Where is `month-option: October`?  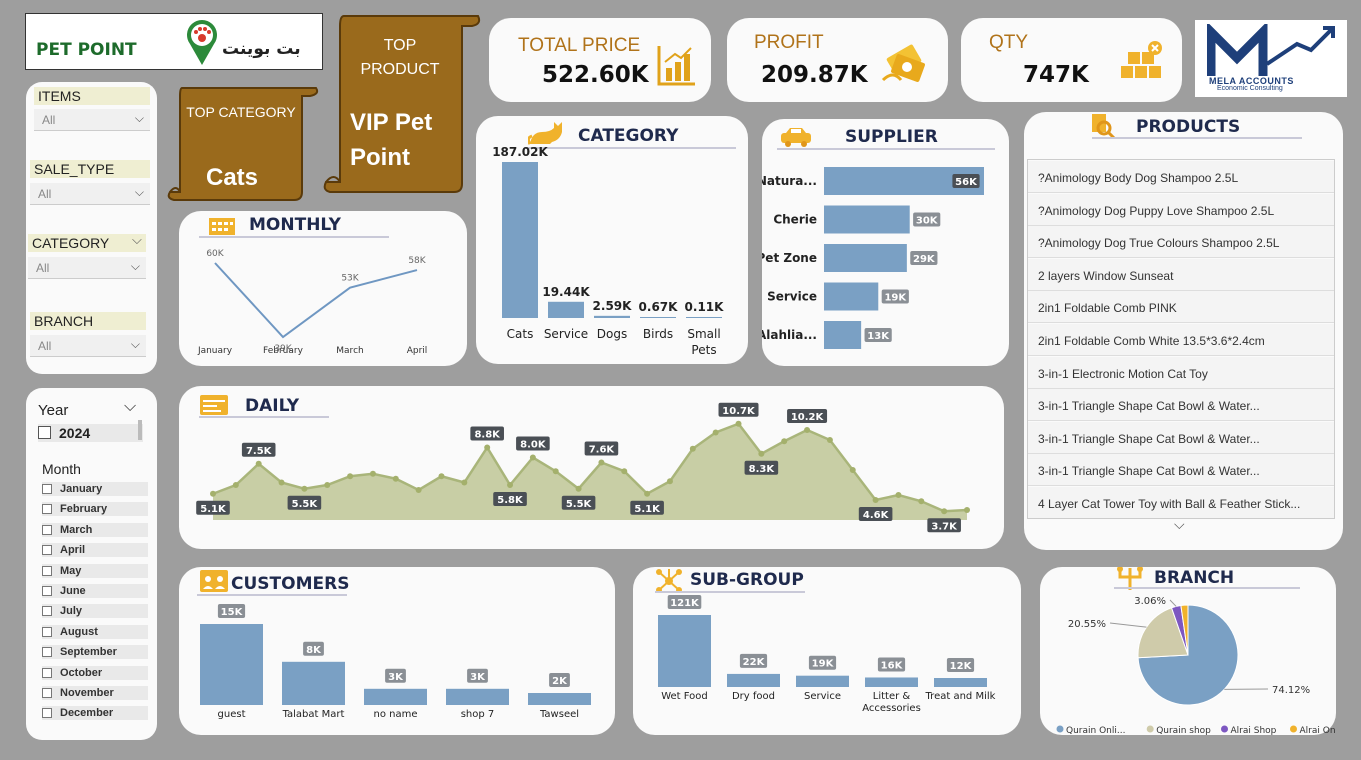 month-option: October is located at coordinates (95, 672).